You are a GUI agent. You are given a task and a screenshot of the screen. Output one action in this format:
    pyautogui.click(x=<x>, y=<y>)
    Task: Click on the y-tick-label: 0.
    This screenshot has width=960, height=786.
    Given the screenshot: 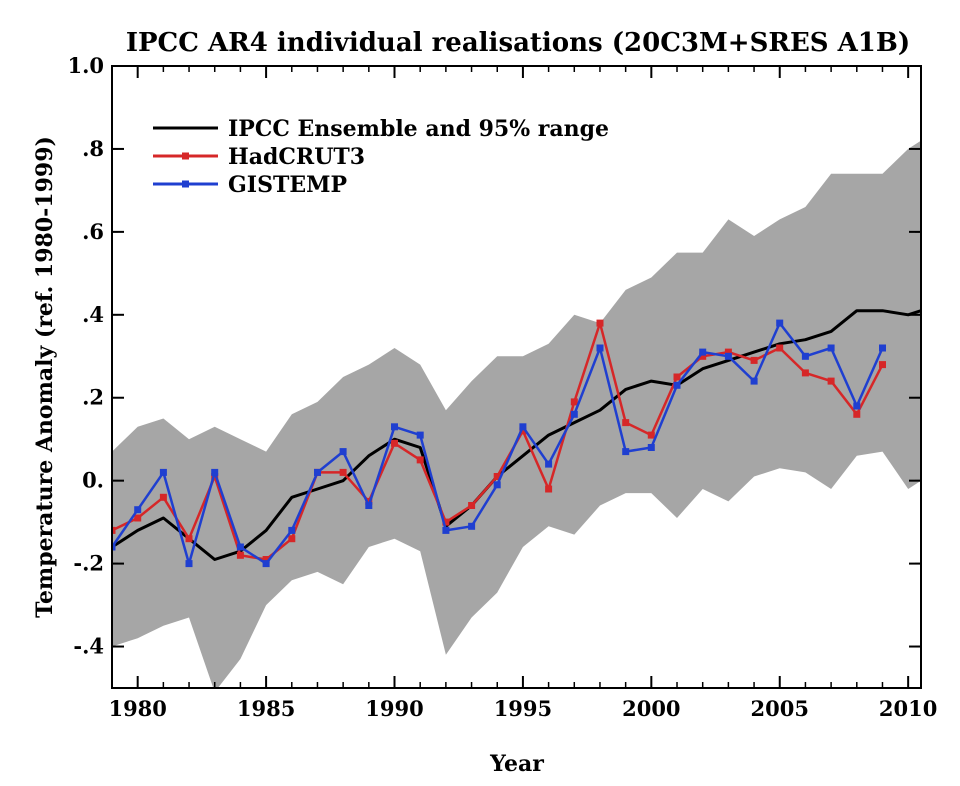 What is the action you would take?
    pyautogui.click(x=93, y=480)
    